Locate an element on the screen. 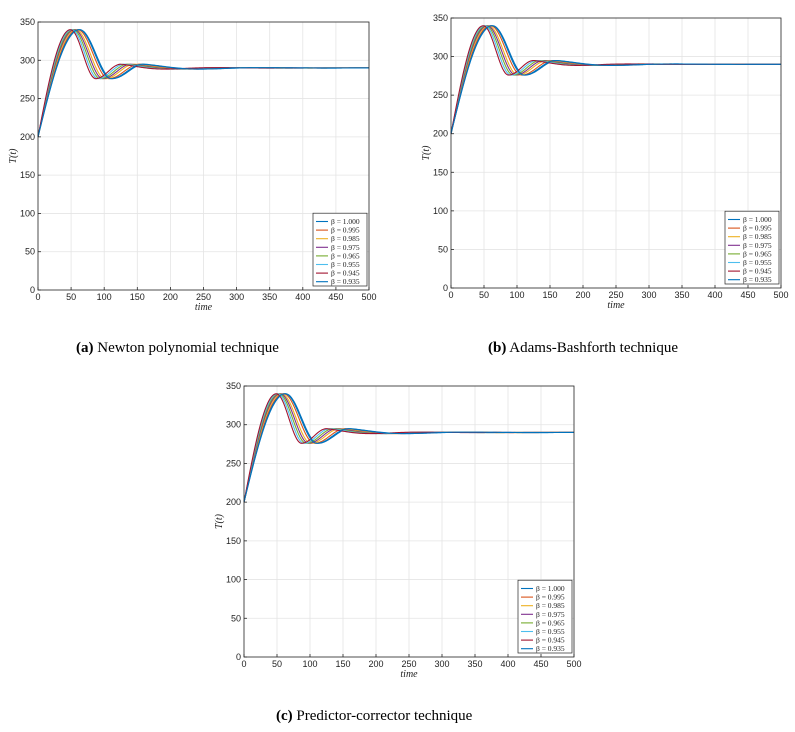  caption-a: (a) Newton polynomial technique is located at coordinates (177, 348).